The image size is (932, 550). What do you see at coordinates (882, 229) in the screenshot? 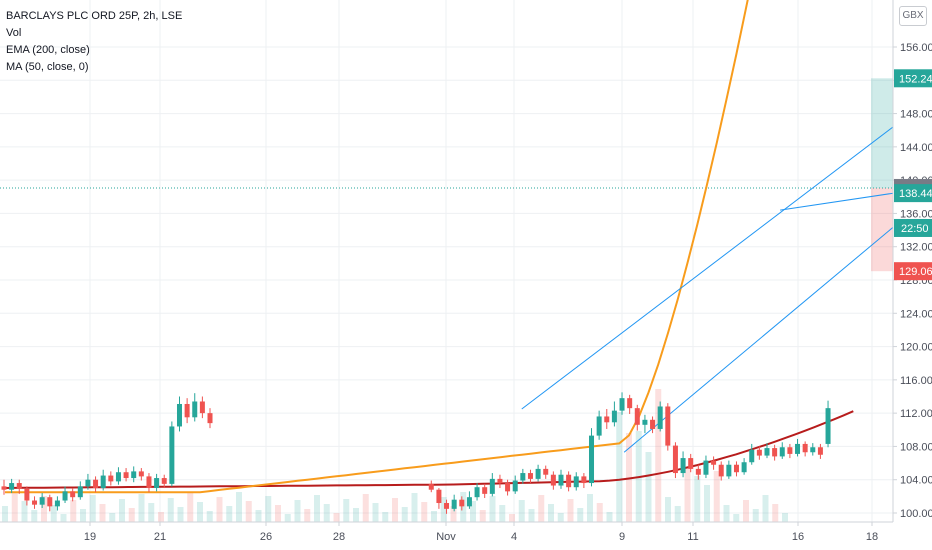
I see `stop-zone` at bounding box center [882, 229].